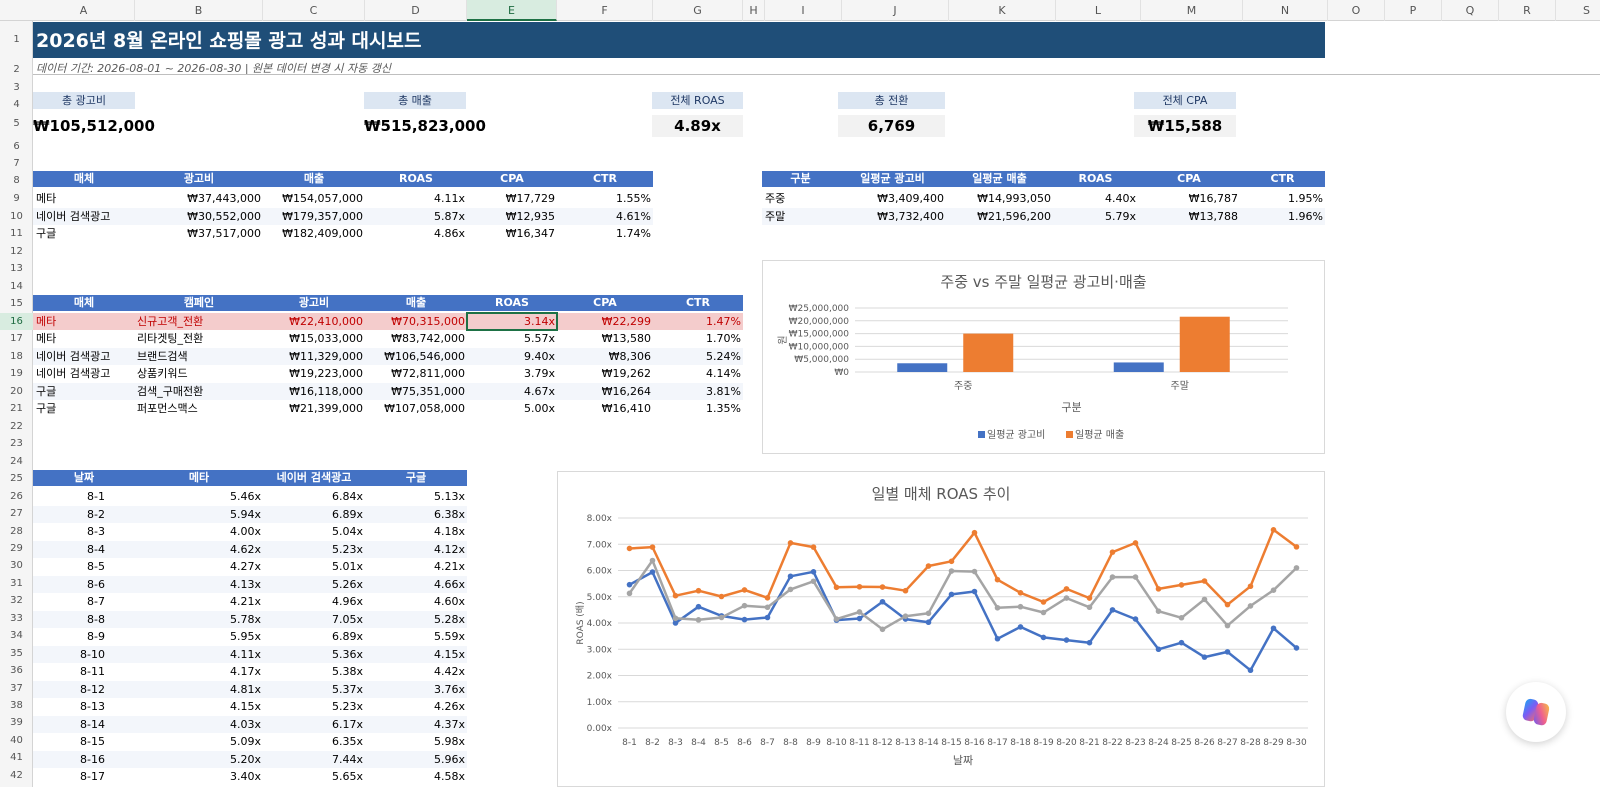 The image size is (1600, 787). What do you see at coordinates (347, 549) in the screenshot?
I see `cell: 5.23x` at bounding box center [347, 549].